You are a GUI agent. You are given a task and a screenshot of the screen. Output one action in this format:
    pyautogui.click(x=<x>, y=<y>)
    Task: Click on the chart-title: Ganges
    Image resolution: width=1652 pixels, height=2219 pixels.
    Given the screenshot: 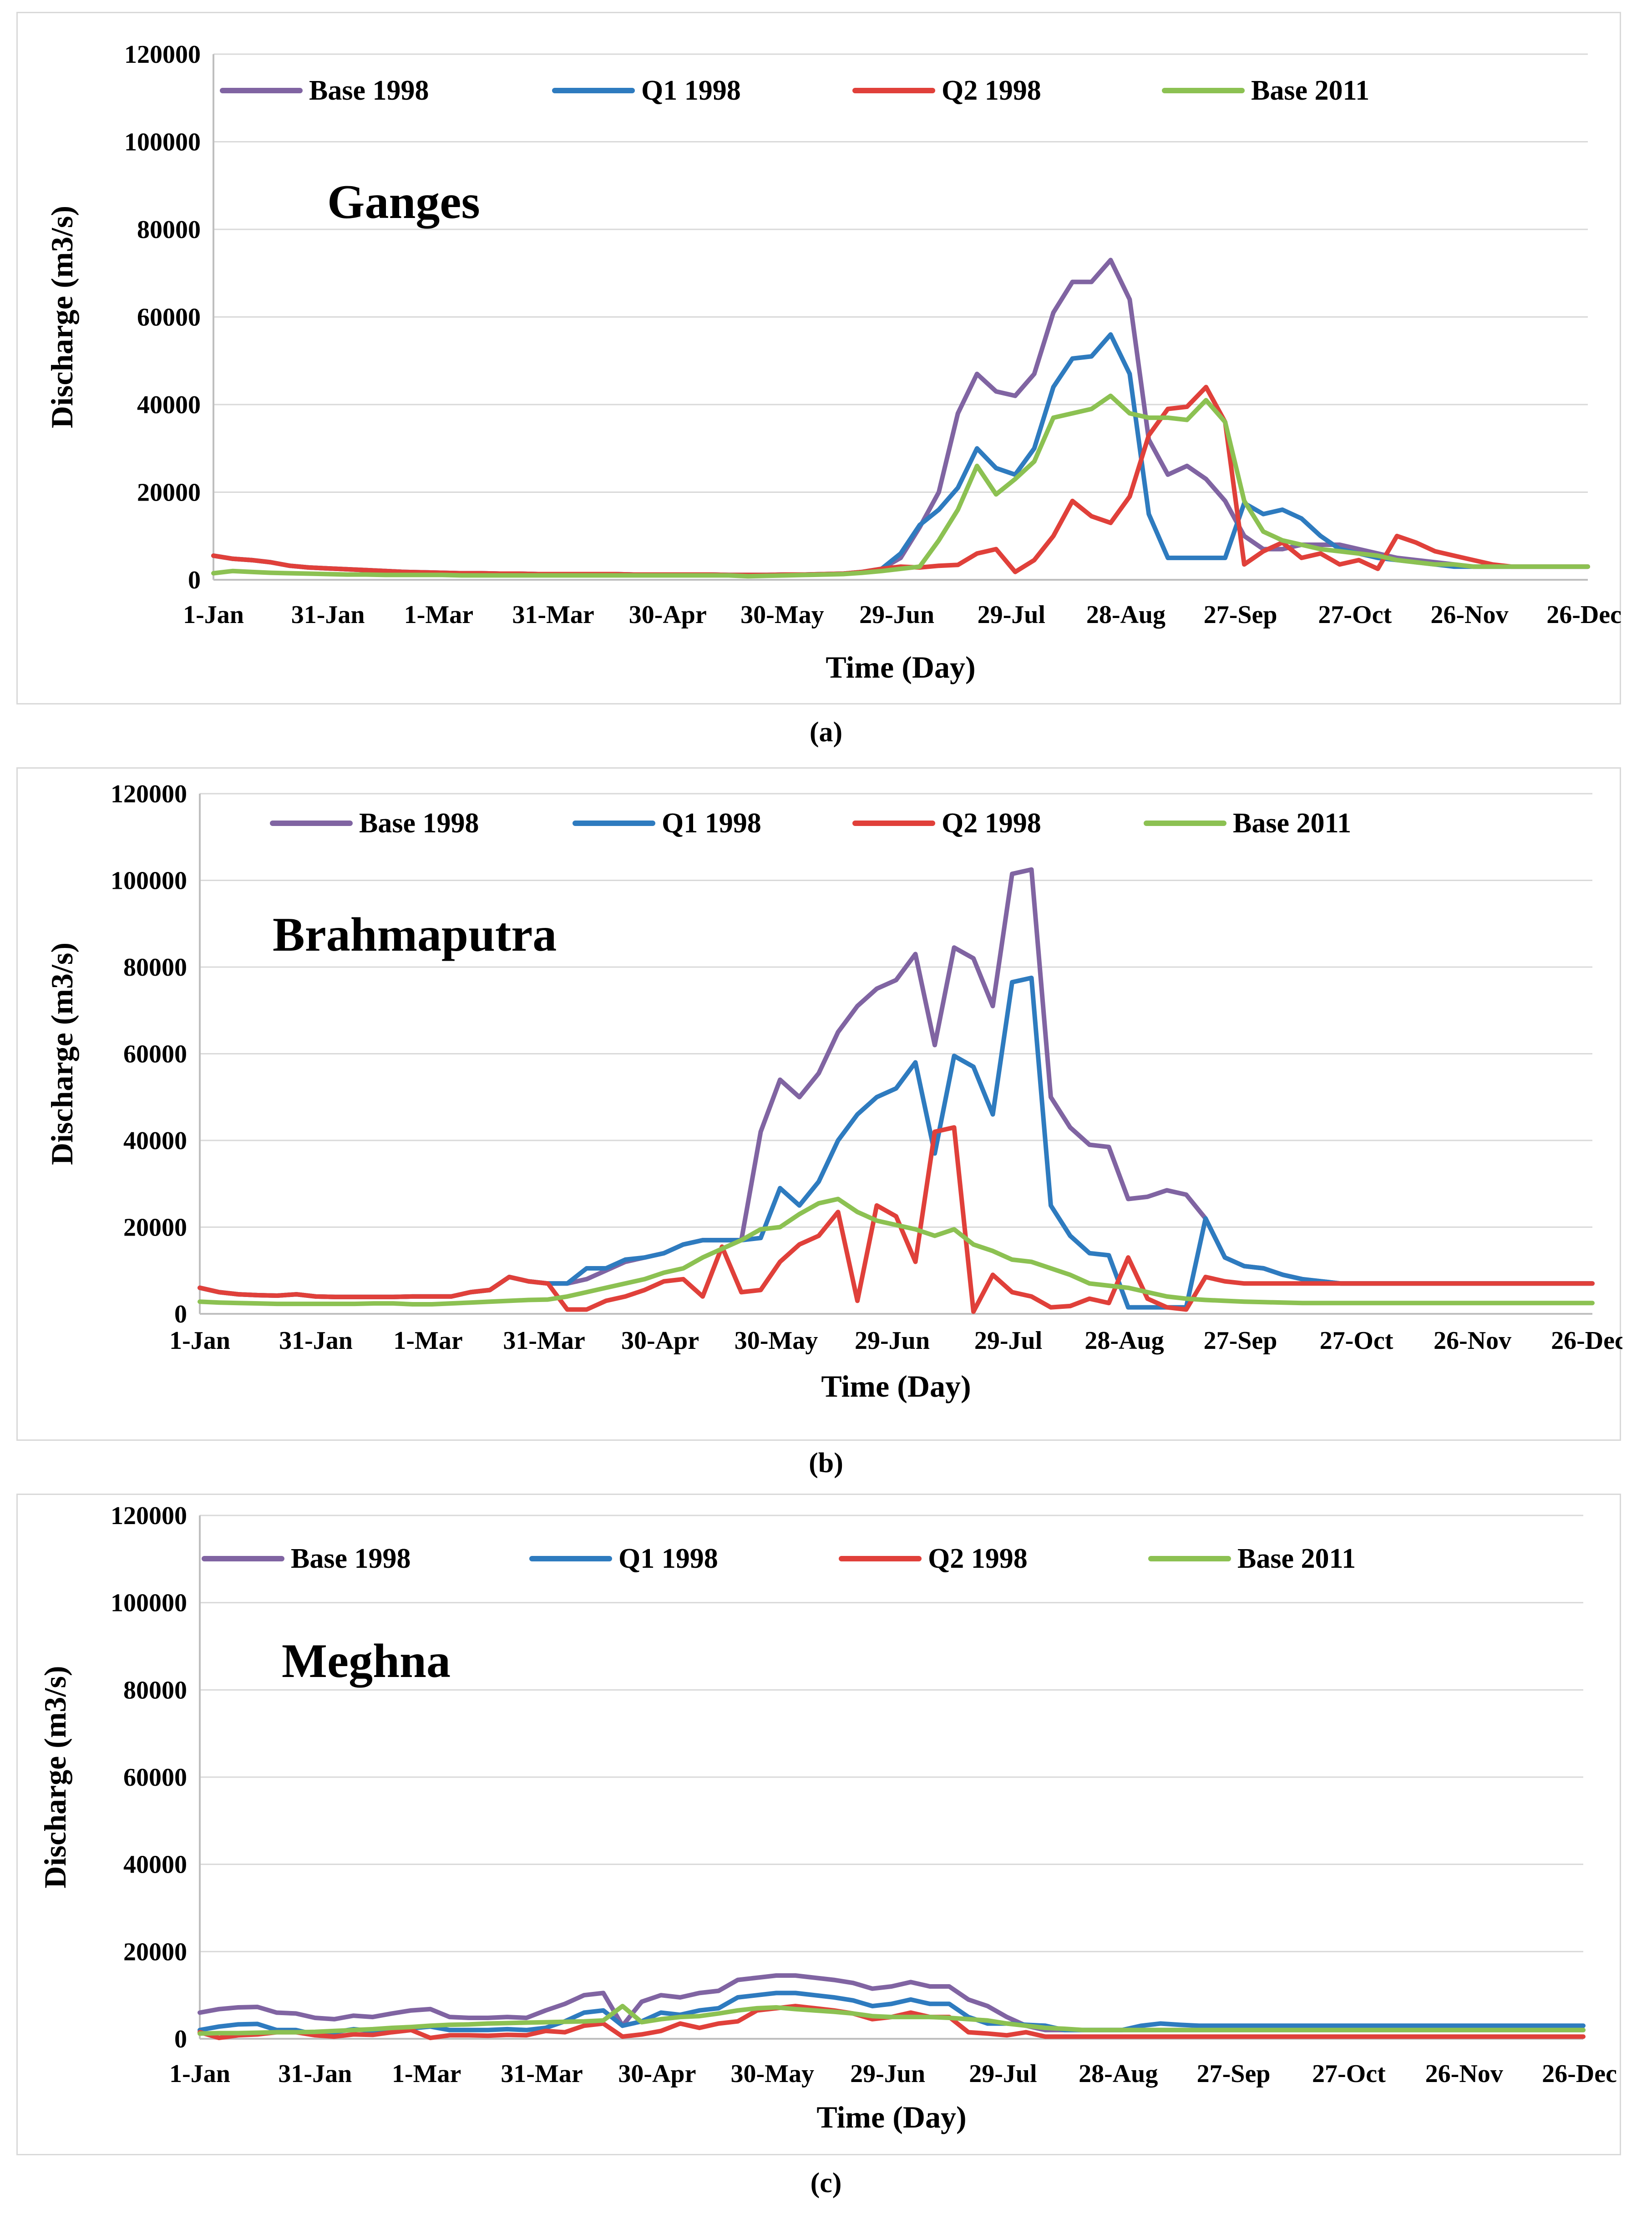 What is the action you would take?
    pyautogui.click(x=404, y=201)
    